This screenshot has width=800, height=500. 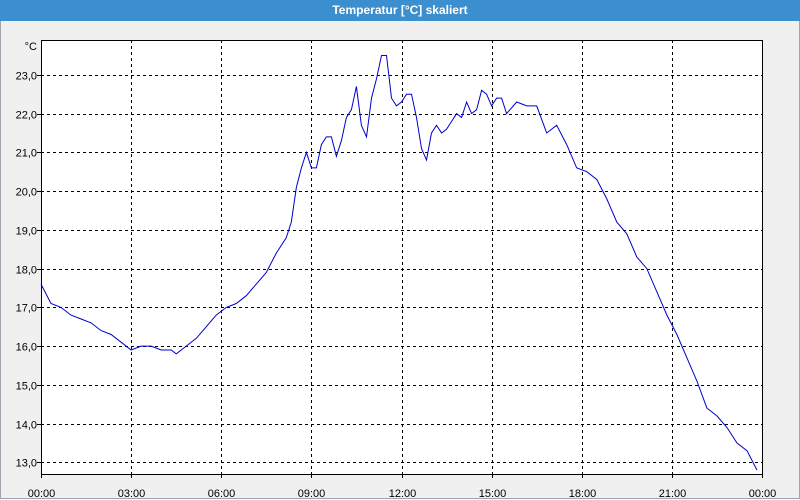 What do you see at coordinates (673, 493) in the screenshot?
I see `x-tick-time-label: 21:00` at bounding box center [673, 493].